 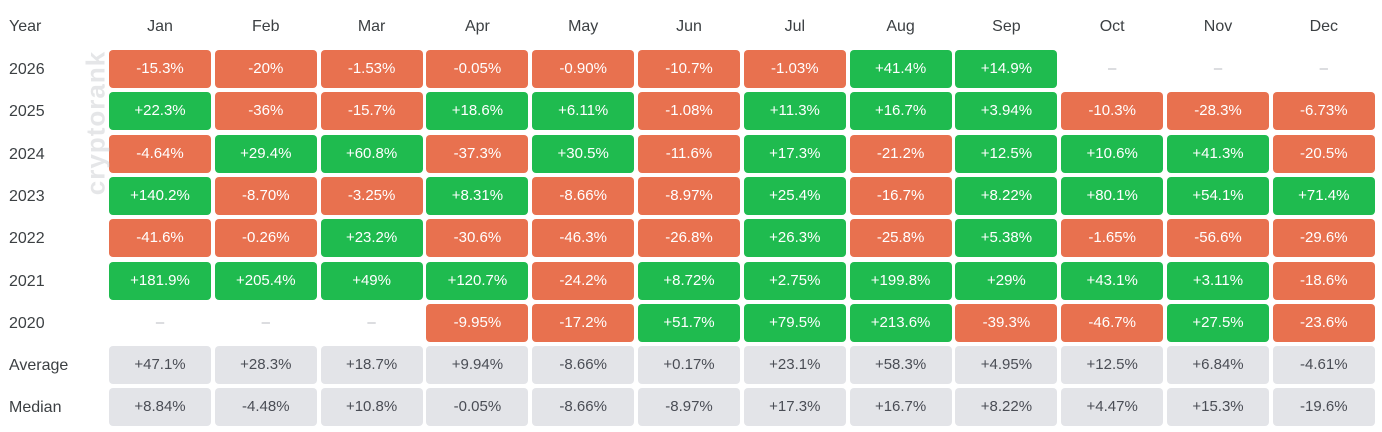 I want to click on return-cell-2023-jun: -8.97%, so click(x=689, y=195).